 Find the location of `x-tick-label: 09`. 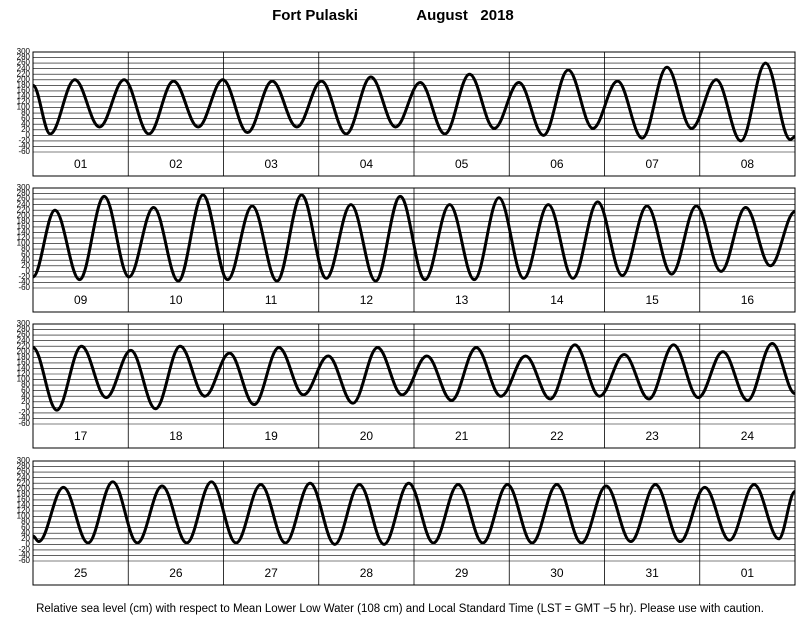

x-tick-label: 09 is located at coordinates (81, 300).